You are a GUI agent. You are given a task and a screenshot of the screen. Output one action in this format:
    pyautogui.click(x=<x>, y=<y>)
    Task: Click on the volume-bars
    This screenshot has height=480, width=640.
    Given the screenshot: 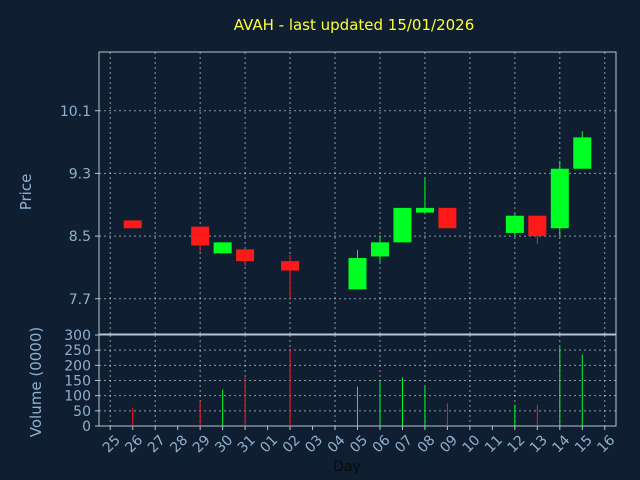 What is the action you would take?
    pyautogui.click(x=357, y=386)
    